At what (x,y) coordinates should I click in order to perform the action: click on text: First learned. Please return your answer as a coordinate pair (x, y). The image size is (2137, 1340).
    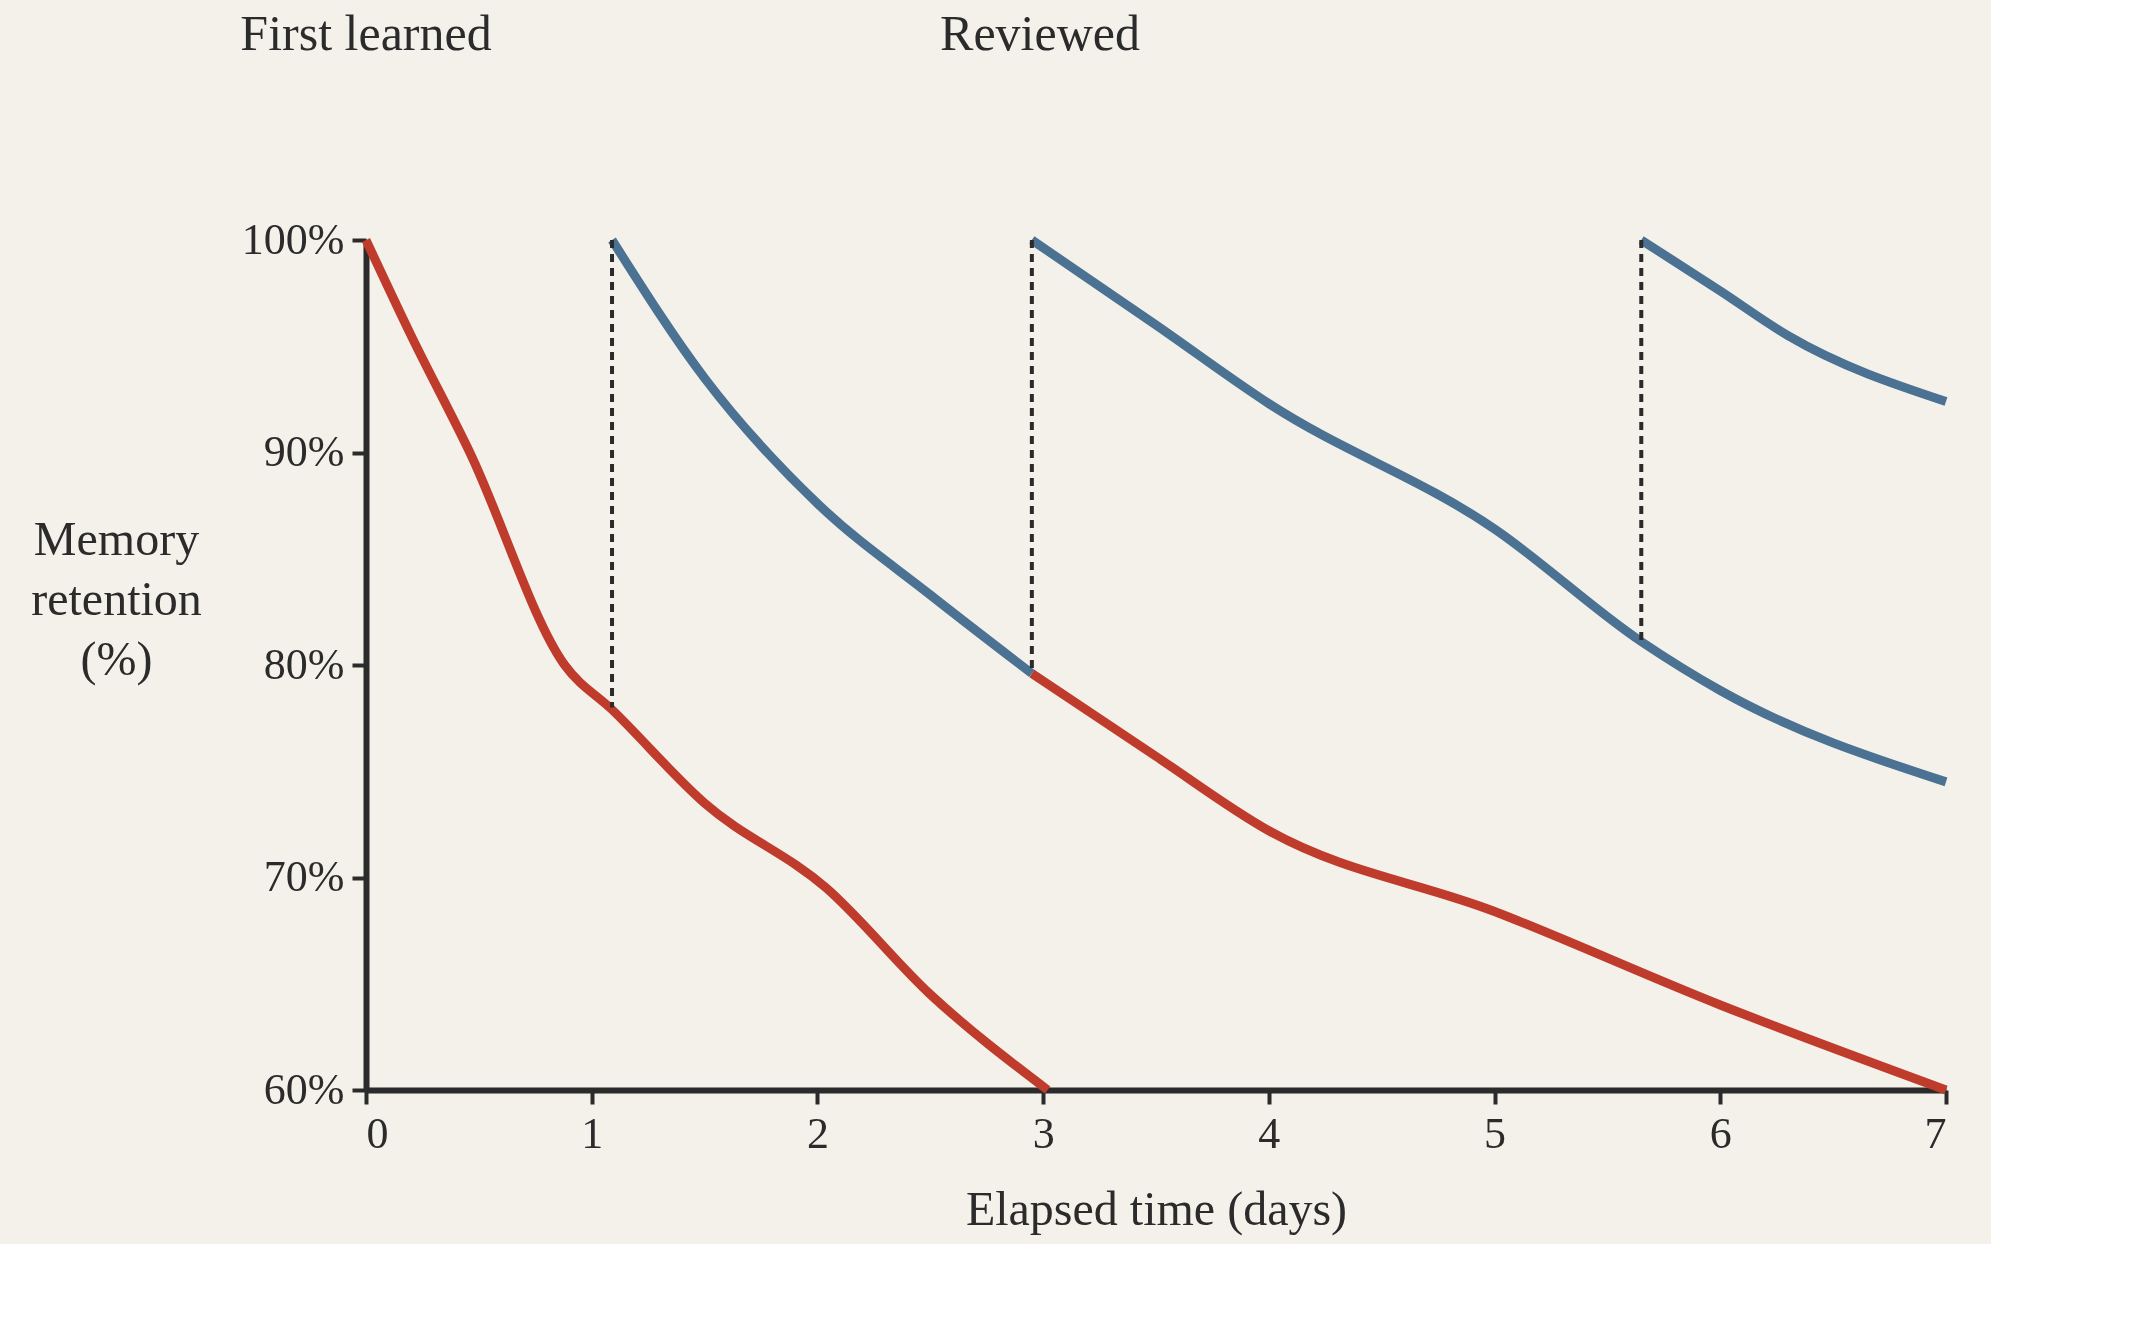
    Looking at the image, I should click on (366, 33).